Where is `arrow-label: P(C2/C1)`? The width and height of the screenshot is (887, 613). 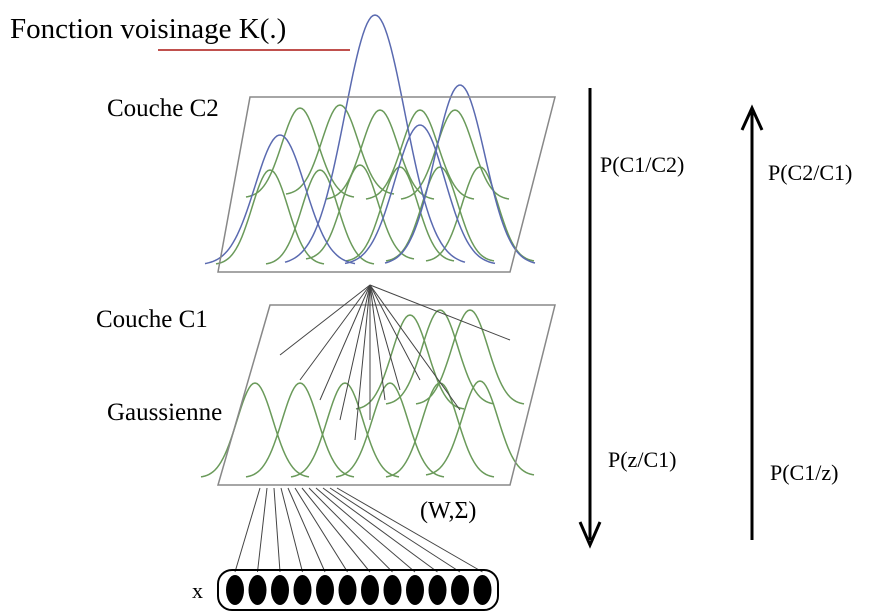 arrow-label: P(C2/C1) is located at coordinates (810, 172).